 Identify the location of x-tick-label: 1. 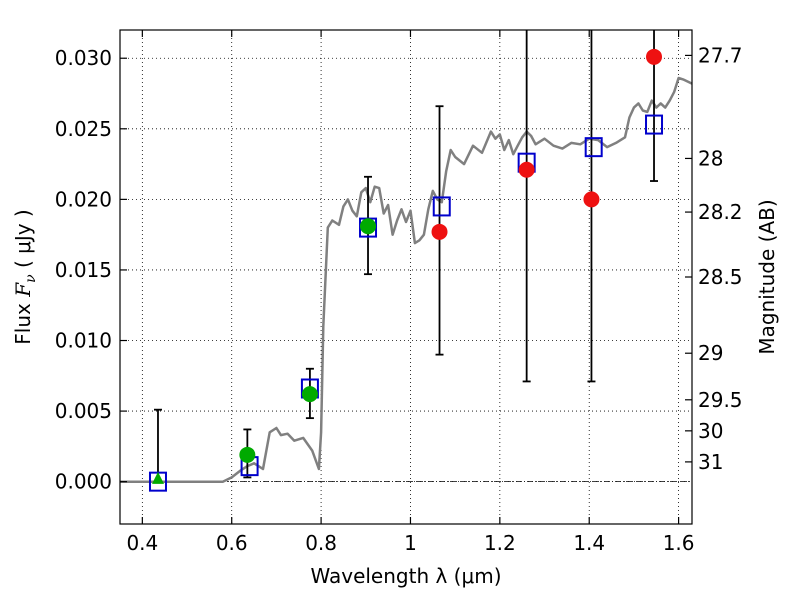
(410, 543).